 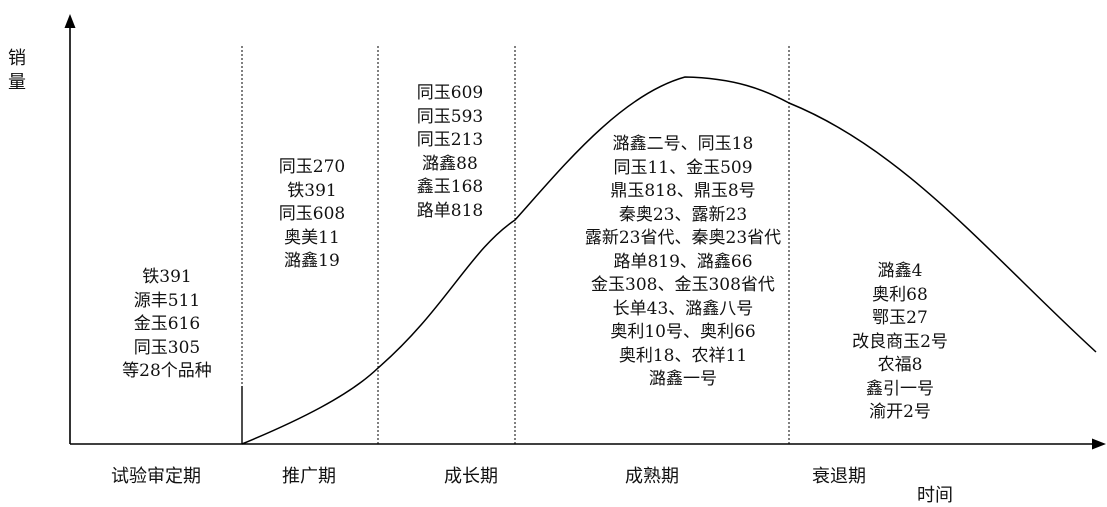 I want to click on variety-item: 潞鑫一号, so click(x=682, y=379).